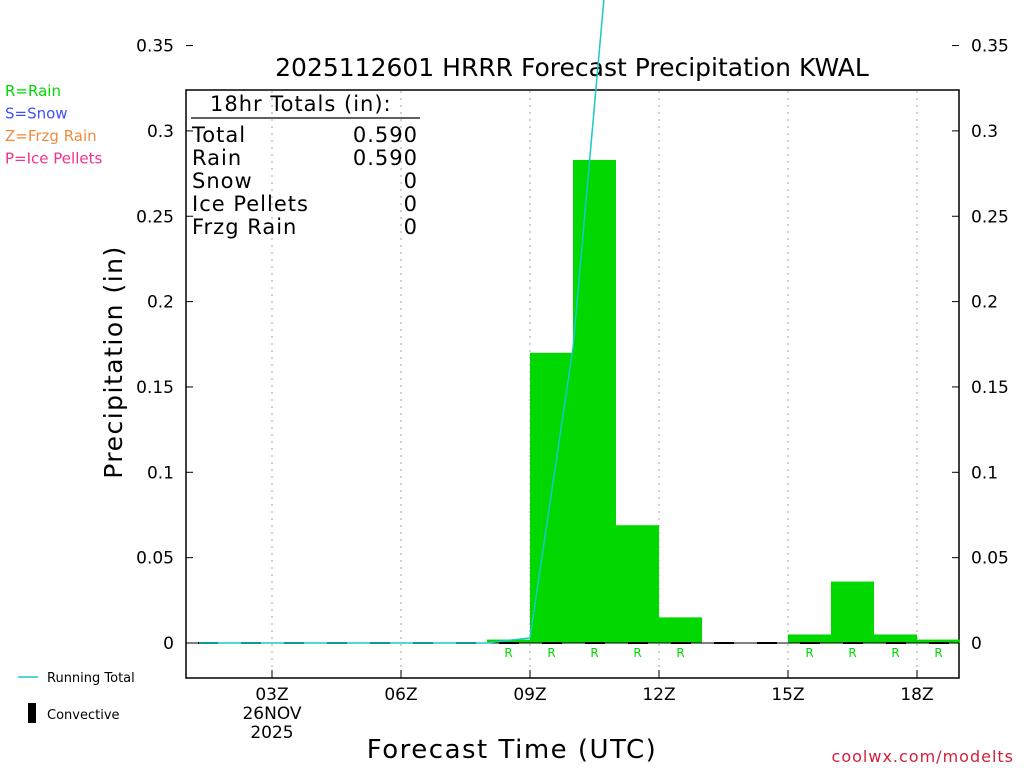 The height and width of the screenshot is (768, 1024). What do you see at coordinates (301, 104) in the screenshot?
I see `totals-heading: 18hr Totals (in):` at bounding box center [301, 104].